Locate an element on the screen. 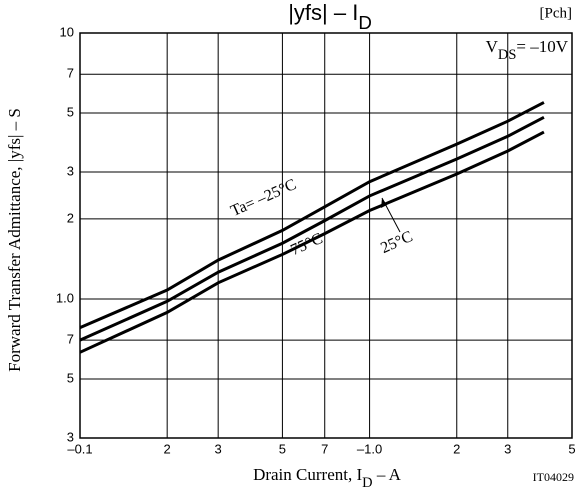 The height and width of the screenshot is (490, 576). x-tick-label: –0.1 is located at coordinates (79, 448).